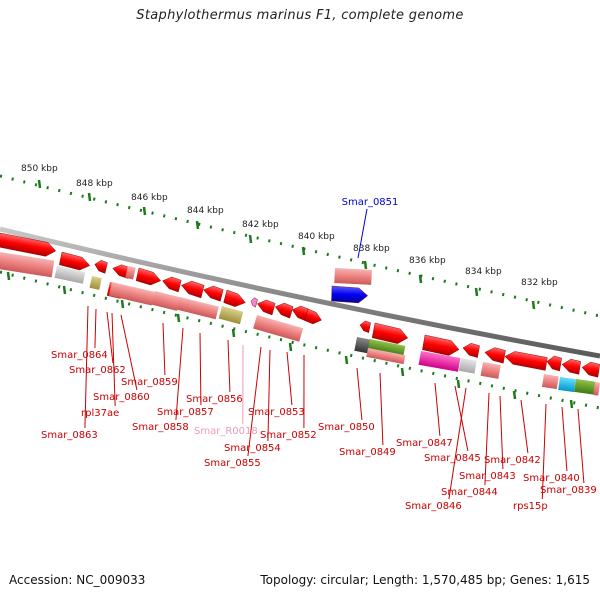 The height and width of the screenshot is (600, 600). Describe the element at coordinates (79, 355) in the screenshot. I see `gene-label: Smar_0864` at that location.